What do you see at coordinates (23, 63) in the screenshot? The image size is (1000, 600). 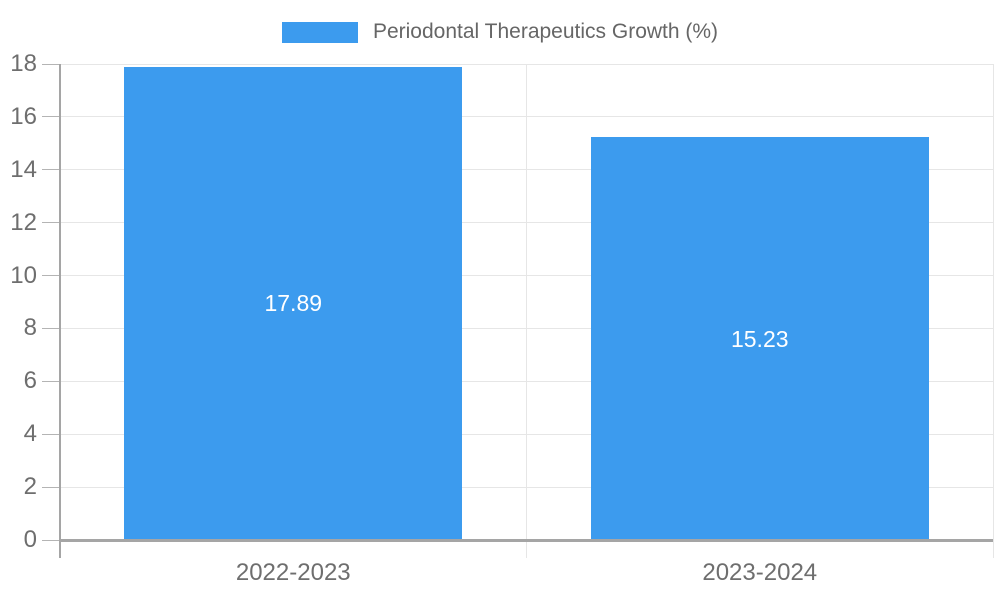 I see `y-axis-tick-label: 18` at bounding box center [23, 63].